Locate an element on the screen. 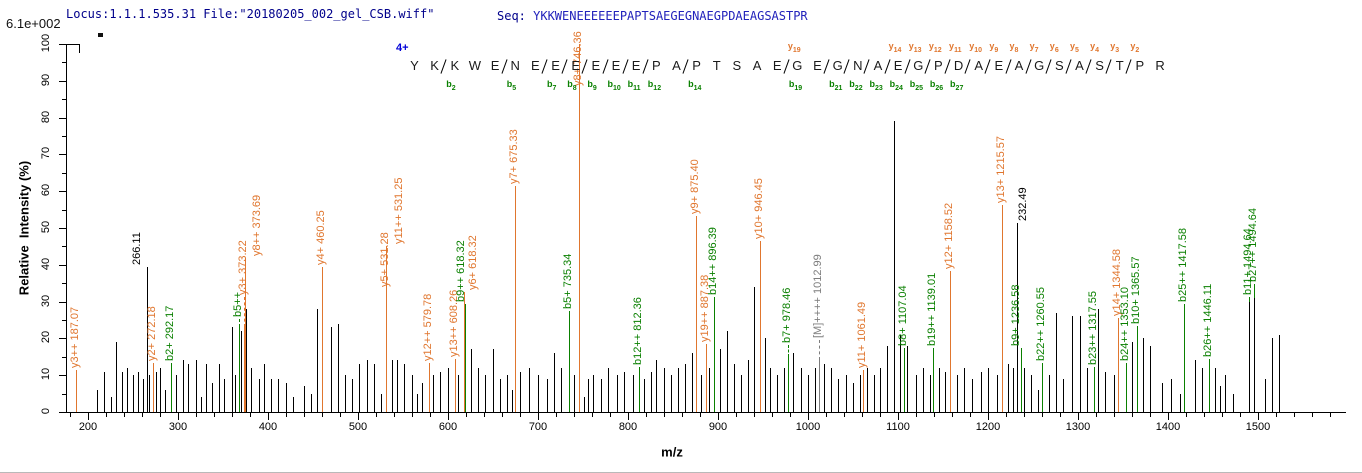  y-ion-marker: y5 is located at coordinates (1074, 47).